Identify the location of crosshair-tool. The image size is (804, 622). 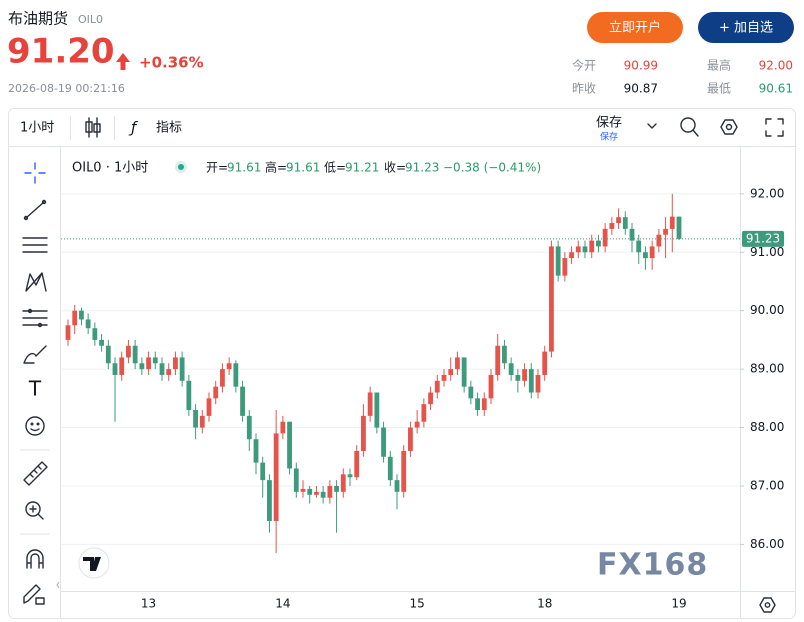
(35, 173).